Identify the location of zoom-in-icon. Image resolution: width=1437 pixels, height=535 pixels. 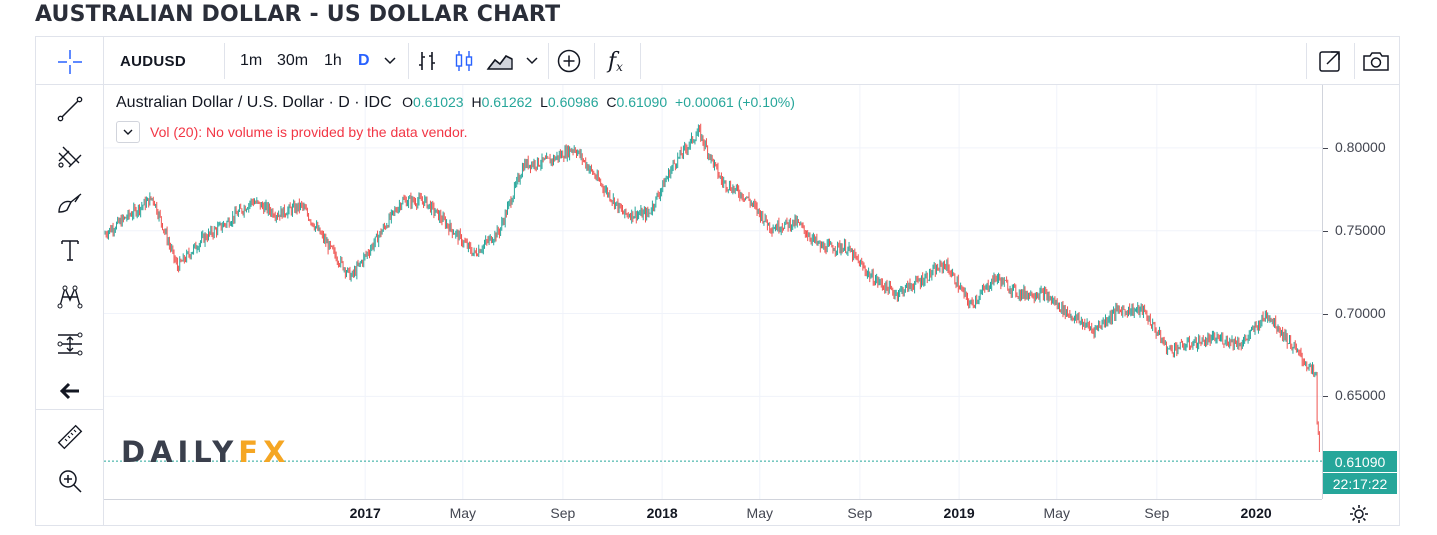
(70, 481).